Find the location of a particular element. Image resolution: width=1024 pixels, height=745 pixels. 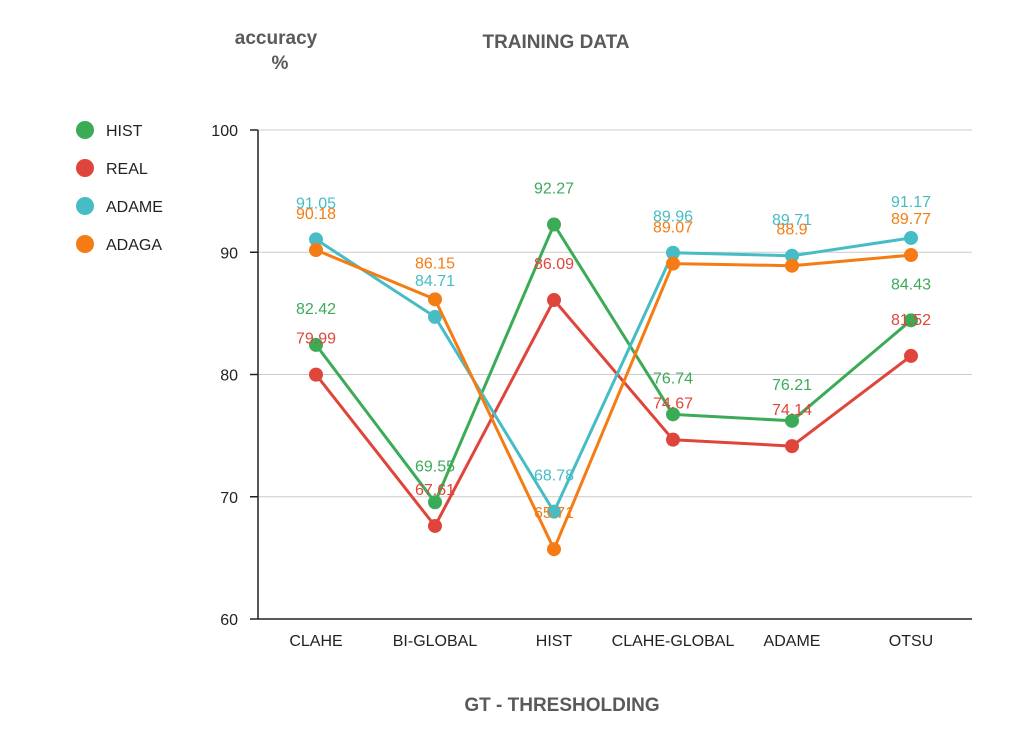

data-label-adame-1: 84.71 is located at coordinates (435, 281).